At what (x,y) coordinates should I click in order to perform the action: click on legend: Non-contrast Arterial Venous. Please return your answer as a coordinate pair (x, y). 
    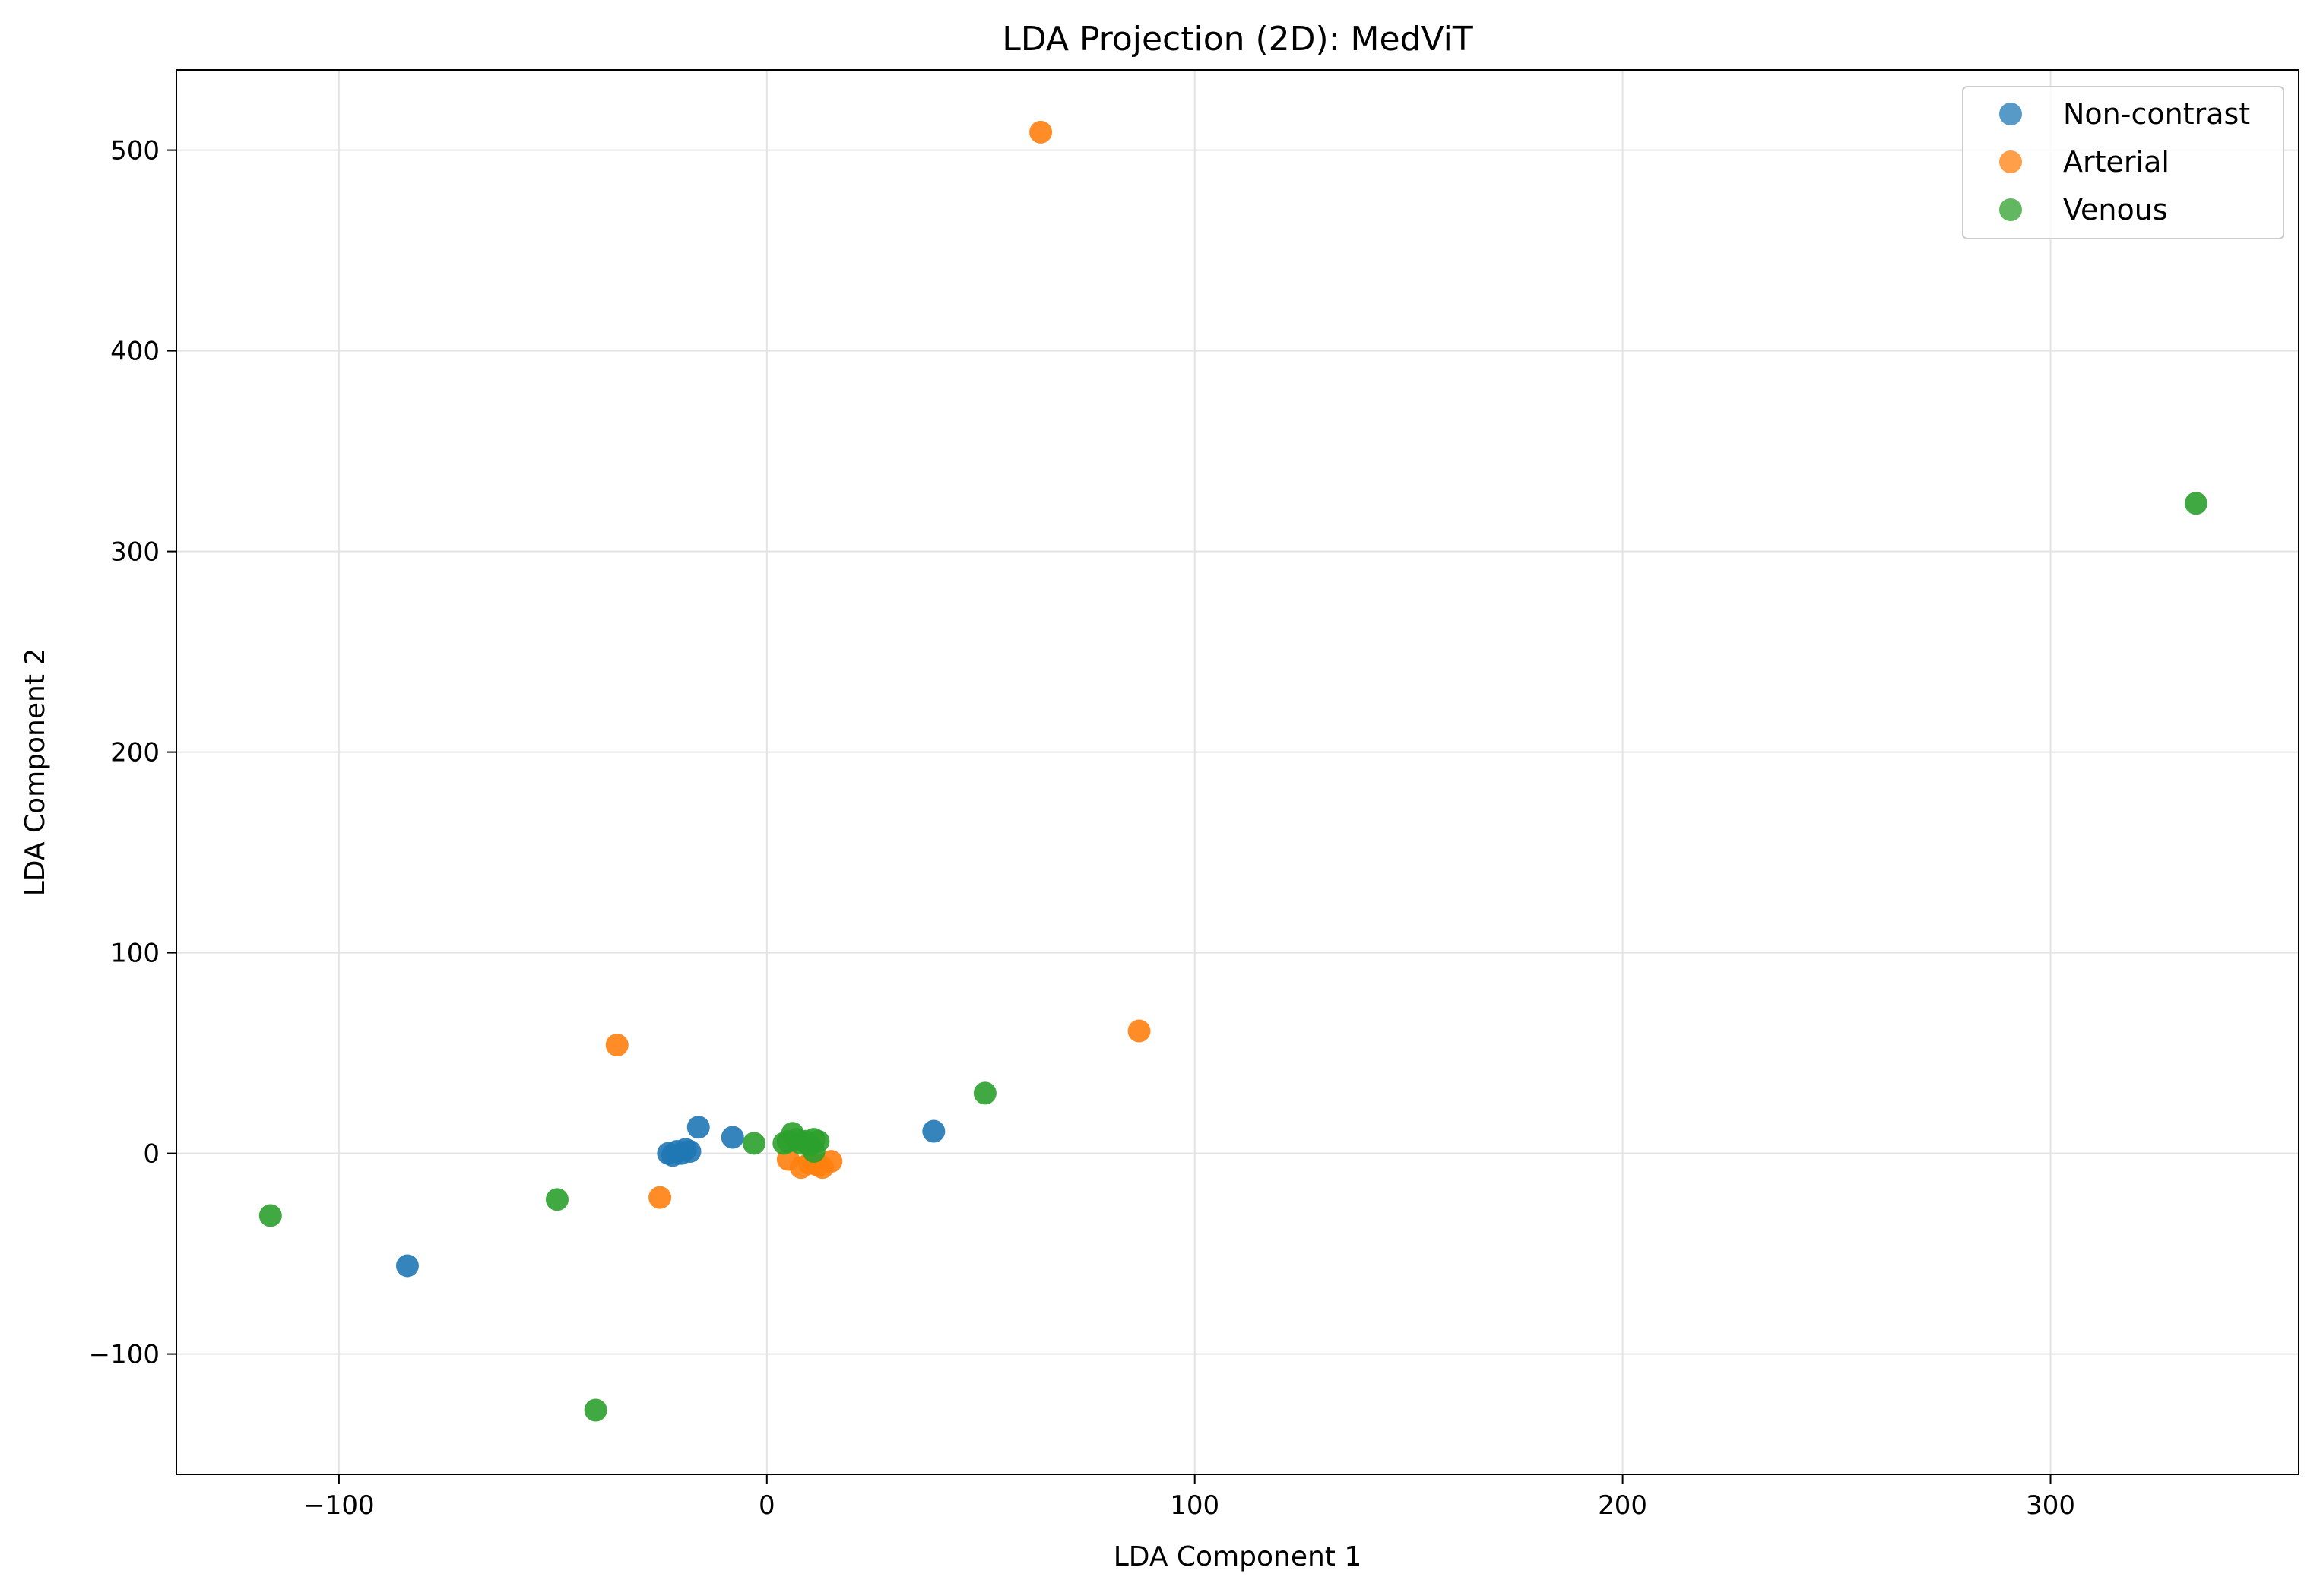
    Looking at the image, I should click on (2123, 162).